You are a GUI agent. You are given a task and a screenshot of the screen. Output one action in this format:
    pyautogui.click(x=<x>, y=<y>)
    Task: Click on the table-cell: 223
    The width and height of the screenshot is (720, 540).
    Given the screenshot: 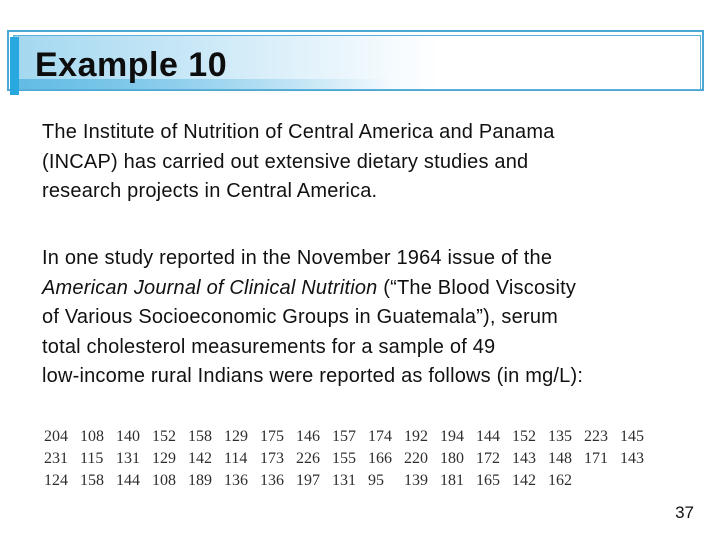 What is the action you would take?
    pyautogui.click(x=596, y=436)
    